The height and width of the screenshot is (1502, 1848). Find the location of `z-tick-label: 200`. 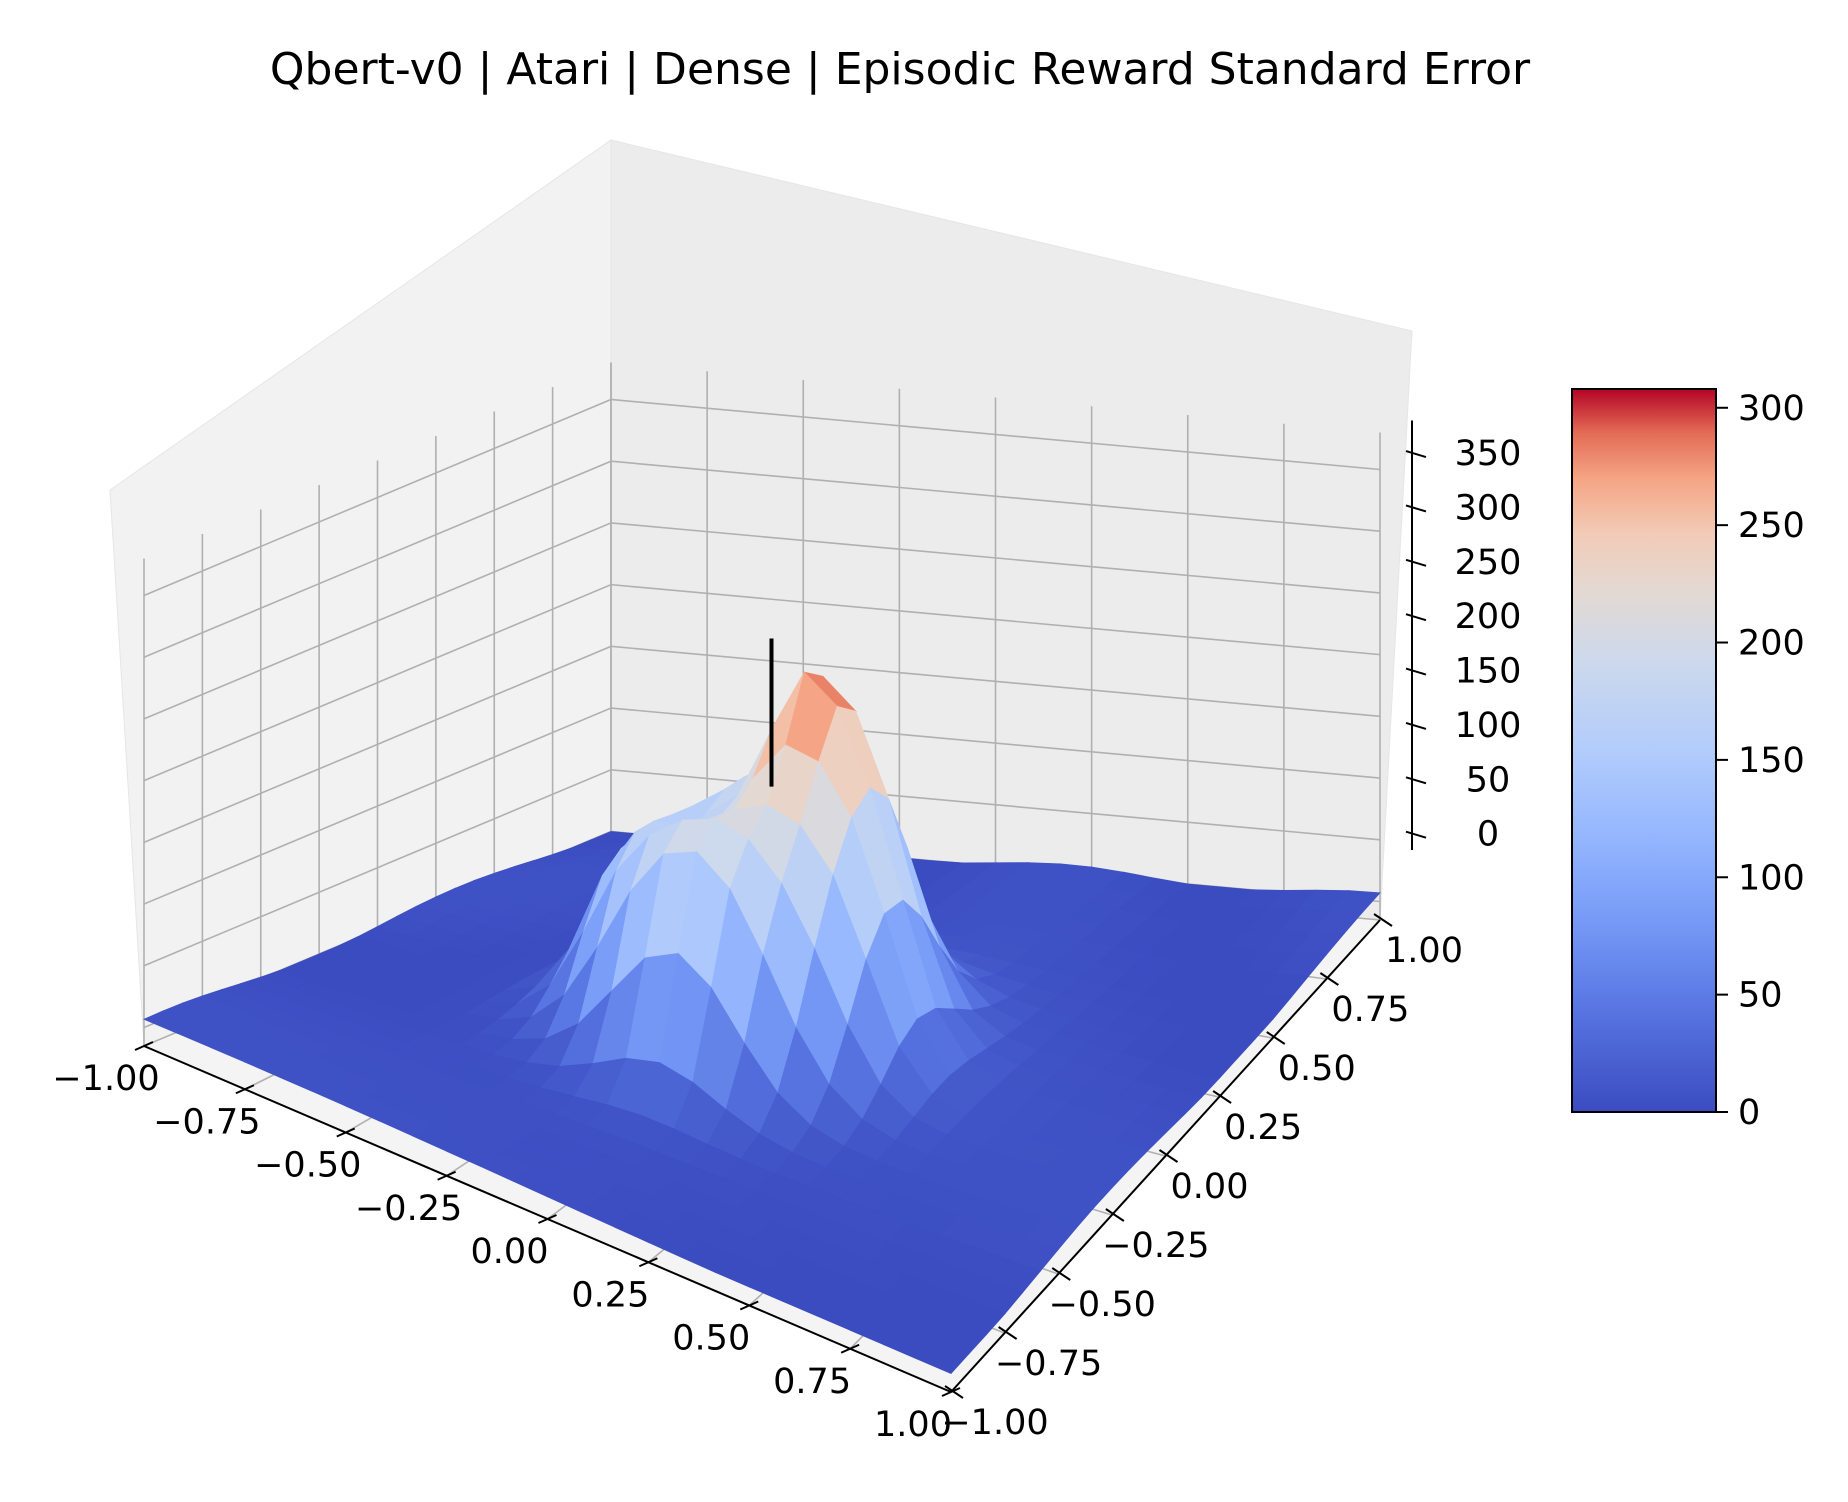

z-tick-label: 200 is located at coordinates (1488, 617).